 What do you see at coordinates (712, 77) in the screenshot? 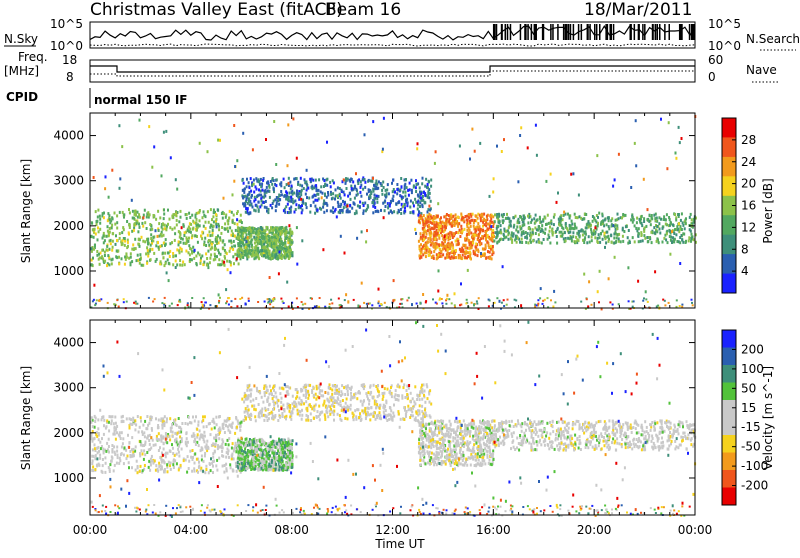
I see `nave-tick-low: 0` at bounding box center [712, 77].